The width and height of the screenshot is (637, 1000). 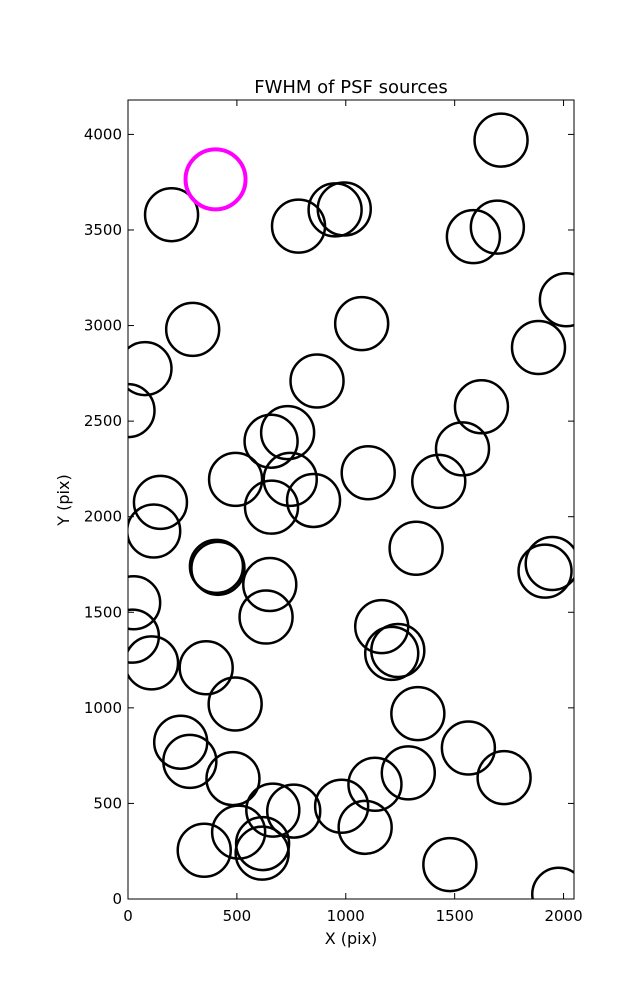 What do you see at coordinates (351, 87) in the screenshot?
I see `chart-title: FWHM of PSF sources` at bounding box center [351, 87].